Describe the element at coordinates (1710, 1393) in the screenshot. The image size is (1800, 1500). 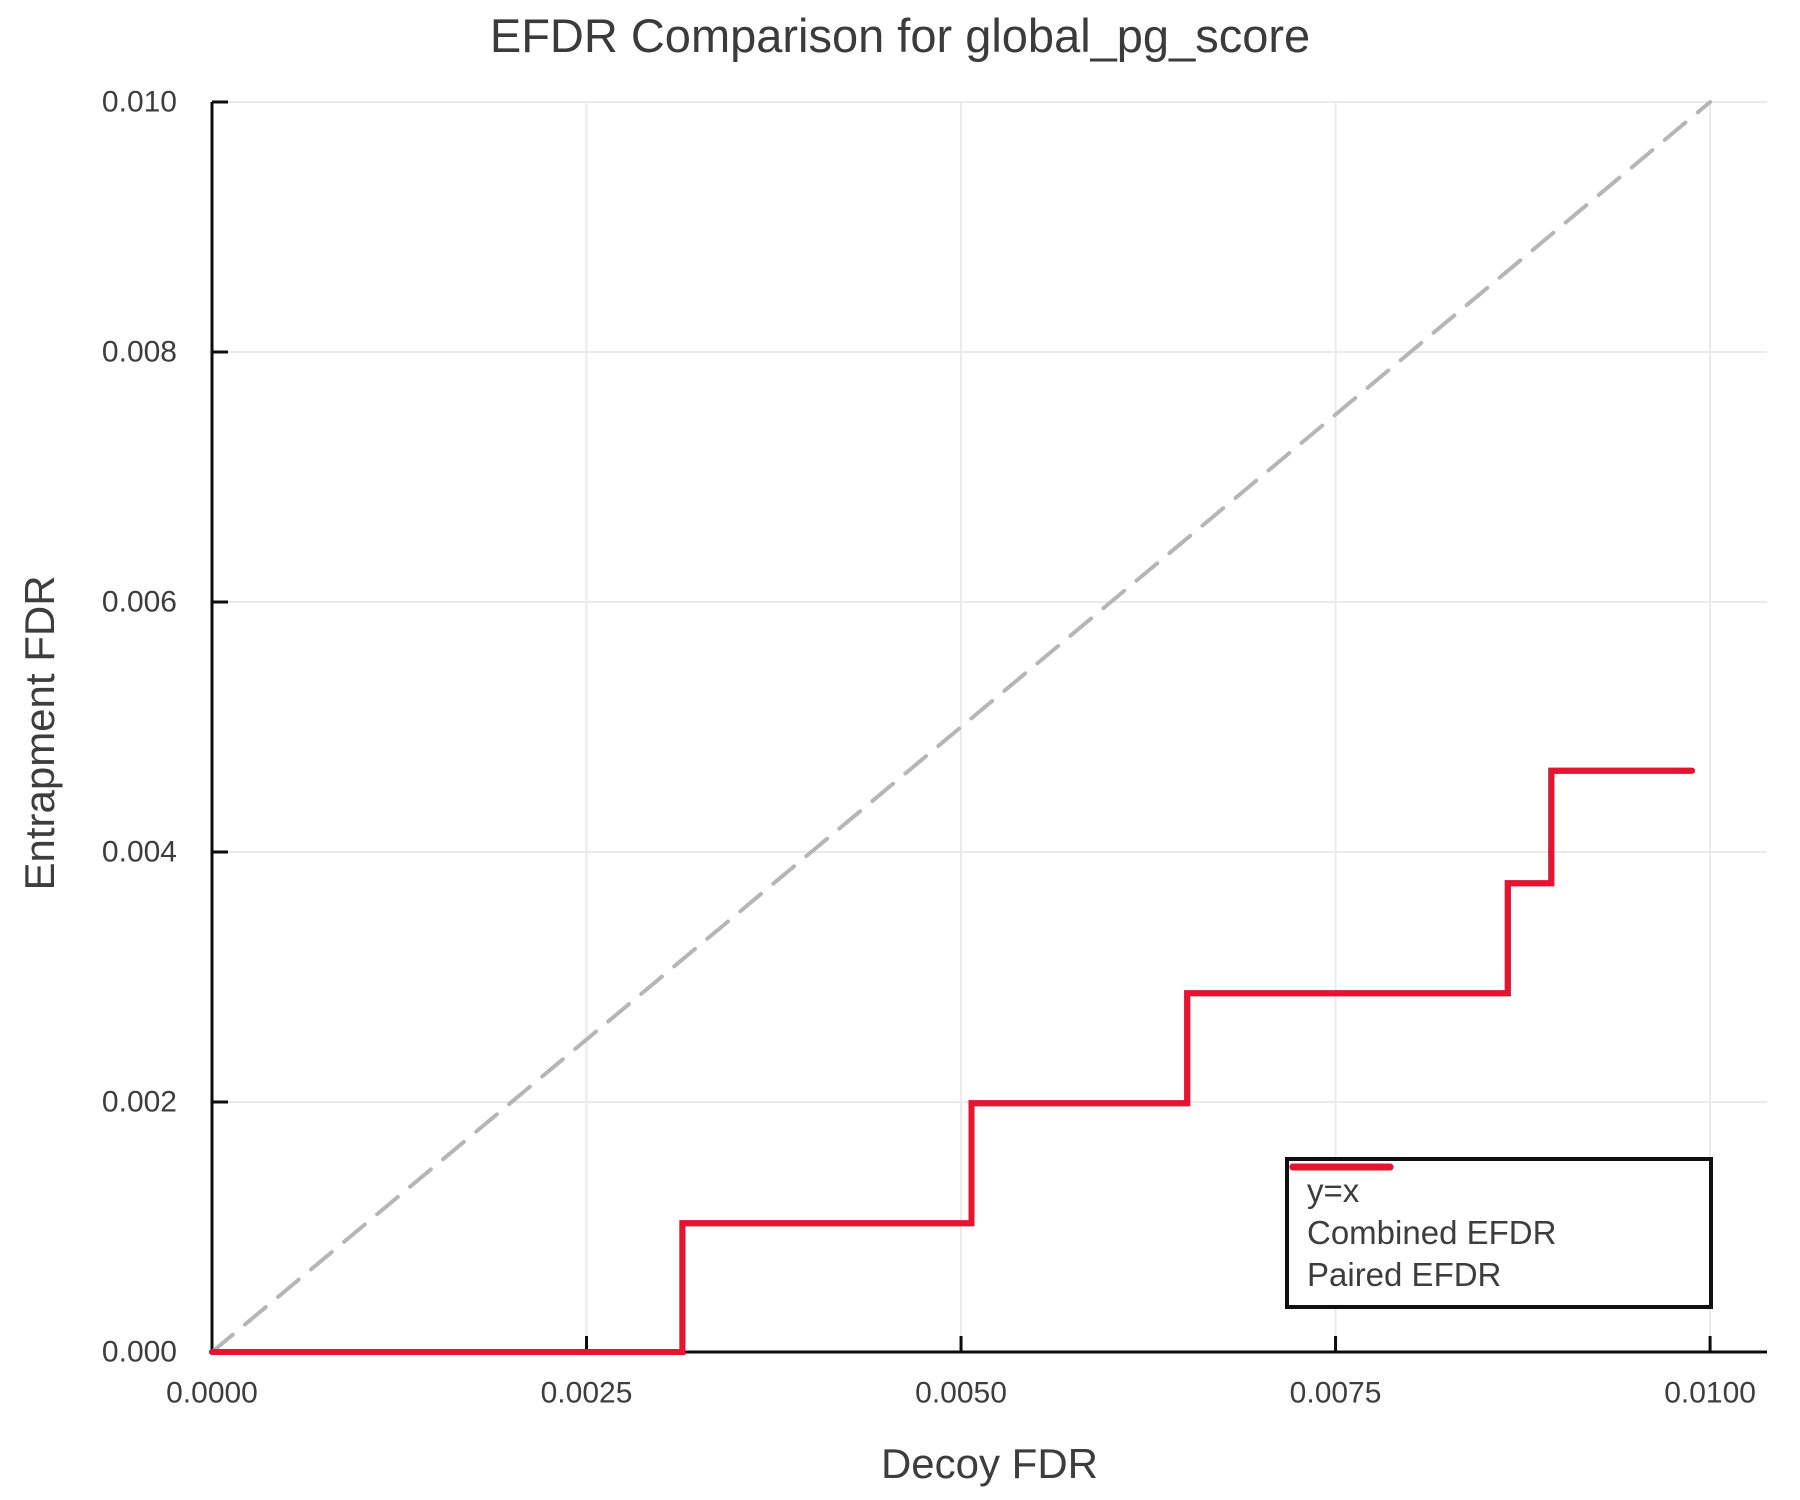
I see `x-tick-label: 0.0100` at that location.